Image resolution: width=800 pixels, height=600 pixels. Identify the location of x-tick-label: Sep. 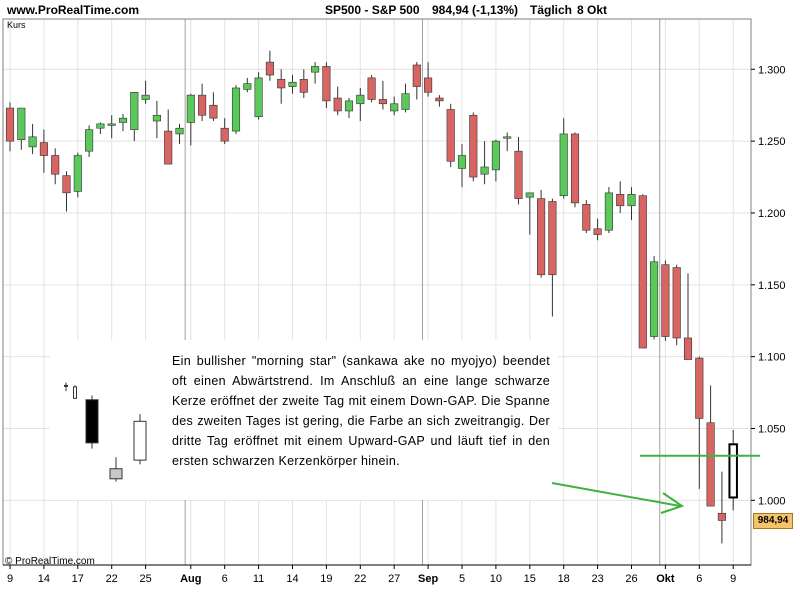
(428, 579).